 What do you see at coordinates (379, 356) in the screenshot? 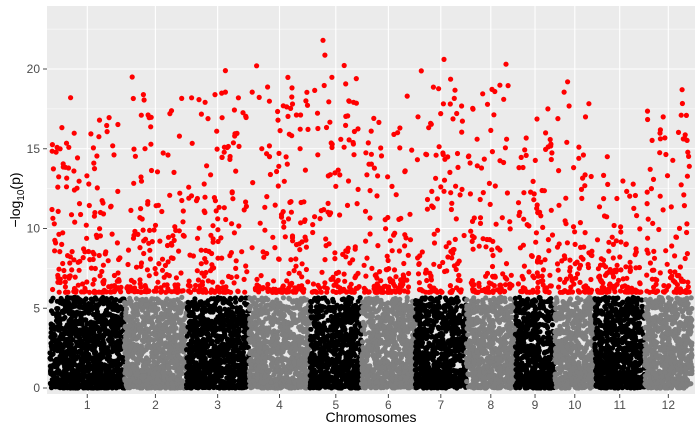
I see `point-chr6` at bounding box center [379, 356].